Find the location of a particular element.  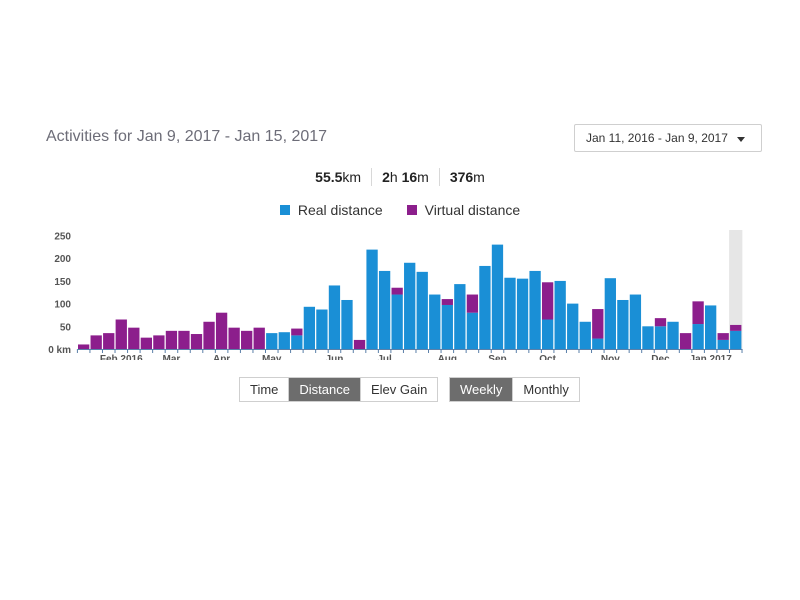

x-tick-label: Nov is located at coordinates (610, 357).